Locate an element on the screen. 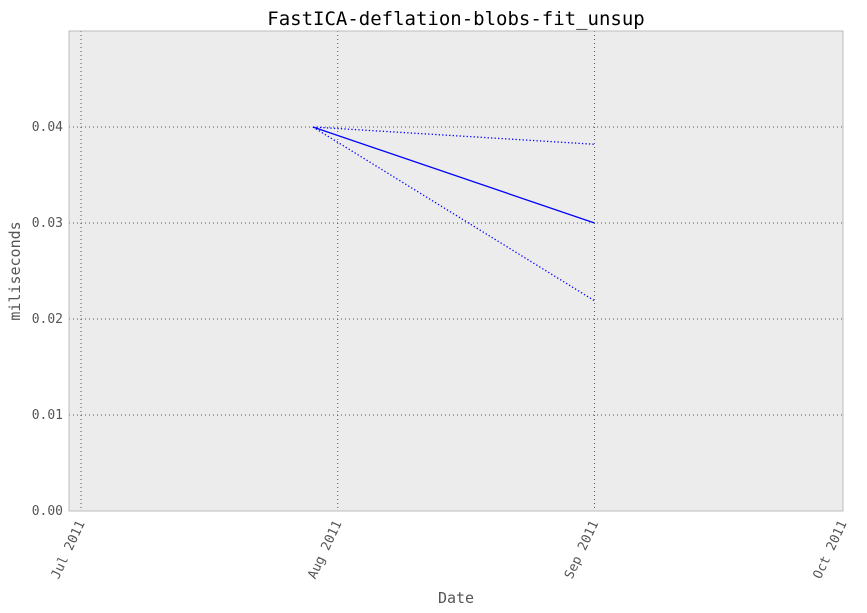 This screenshot has height=613, width=867. y-tick-label: 0.02 is located at coordinates (47, 319).